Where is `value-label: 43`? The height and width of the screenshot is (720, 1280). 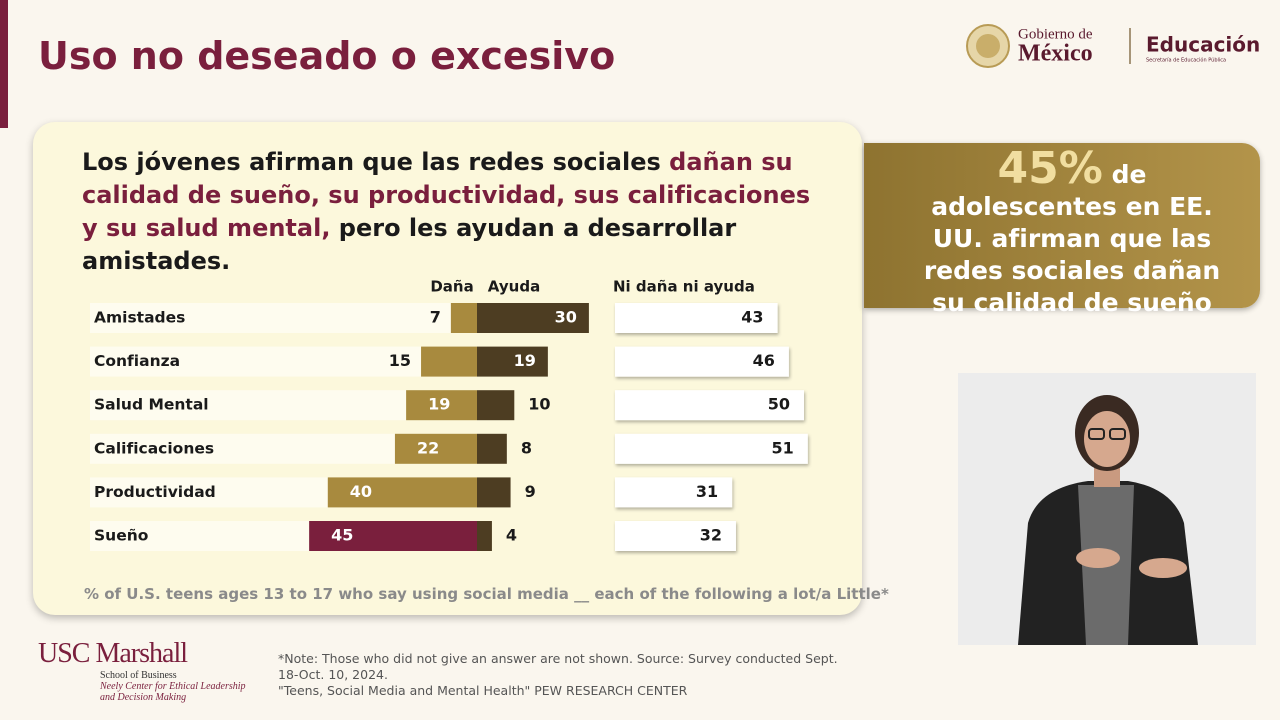
value-label: 43 is located at coordinates (752, 317).